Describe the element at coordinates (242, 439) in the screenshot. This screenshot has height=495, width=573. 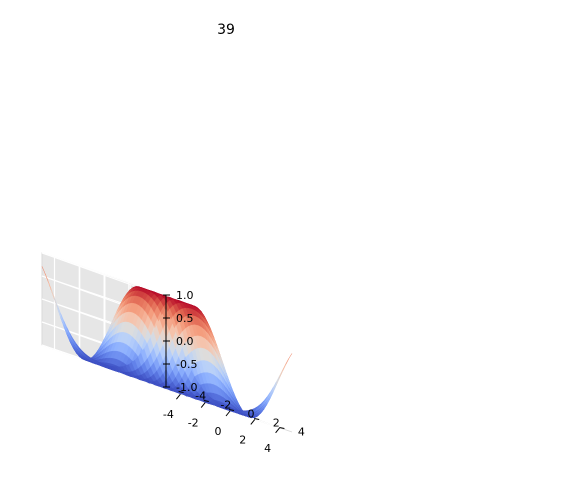
I see `x-tick-label: 2` at that location.